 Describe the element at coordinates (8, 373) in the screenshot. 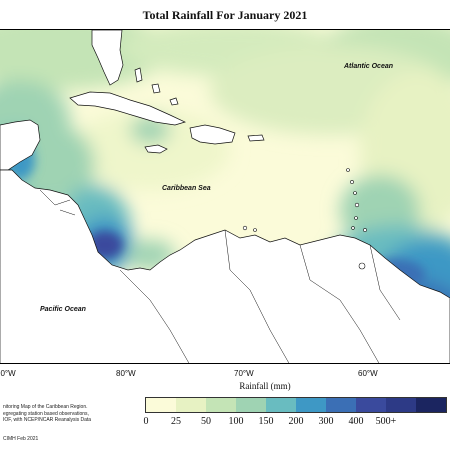

I see `lon-label-90w: 90°W` at that location.